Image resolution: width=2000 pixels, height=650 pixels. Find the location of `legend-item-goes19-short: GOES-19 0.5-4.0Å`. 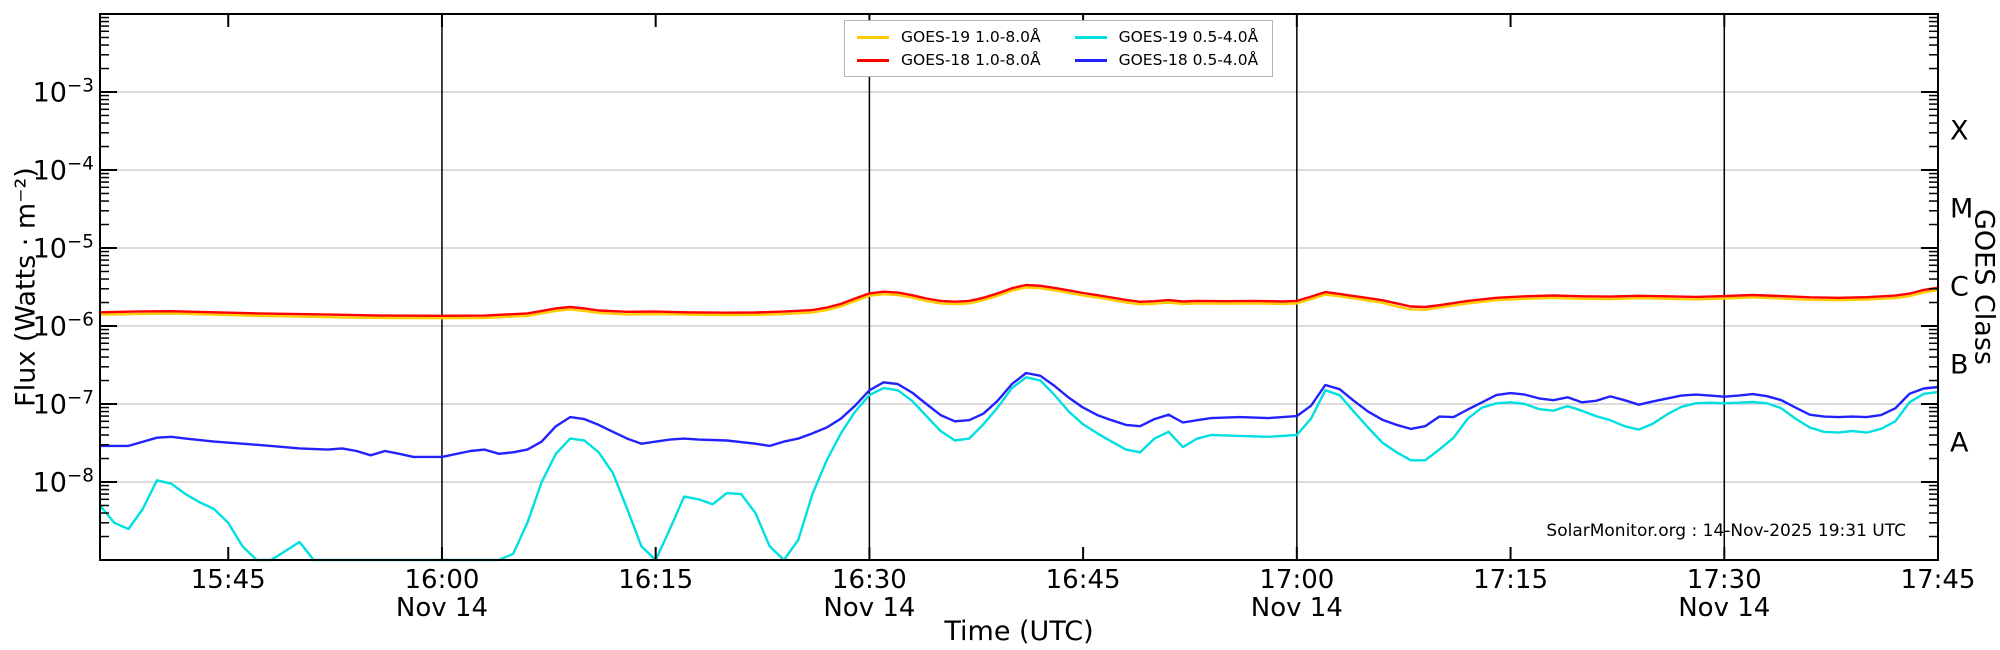

legend-item-goes19-short: GOES-19 0.5-4.0Å is located at coordinates (1166, 37).